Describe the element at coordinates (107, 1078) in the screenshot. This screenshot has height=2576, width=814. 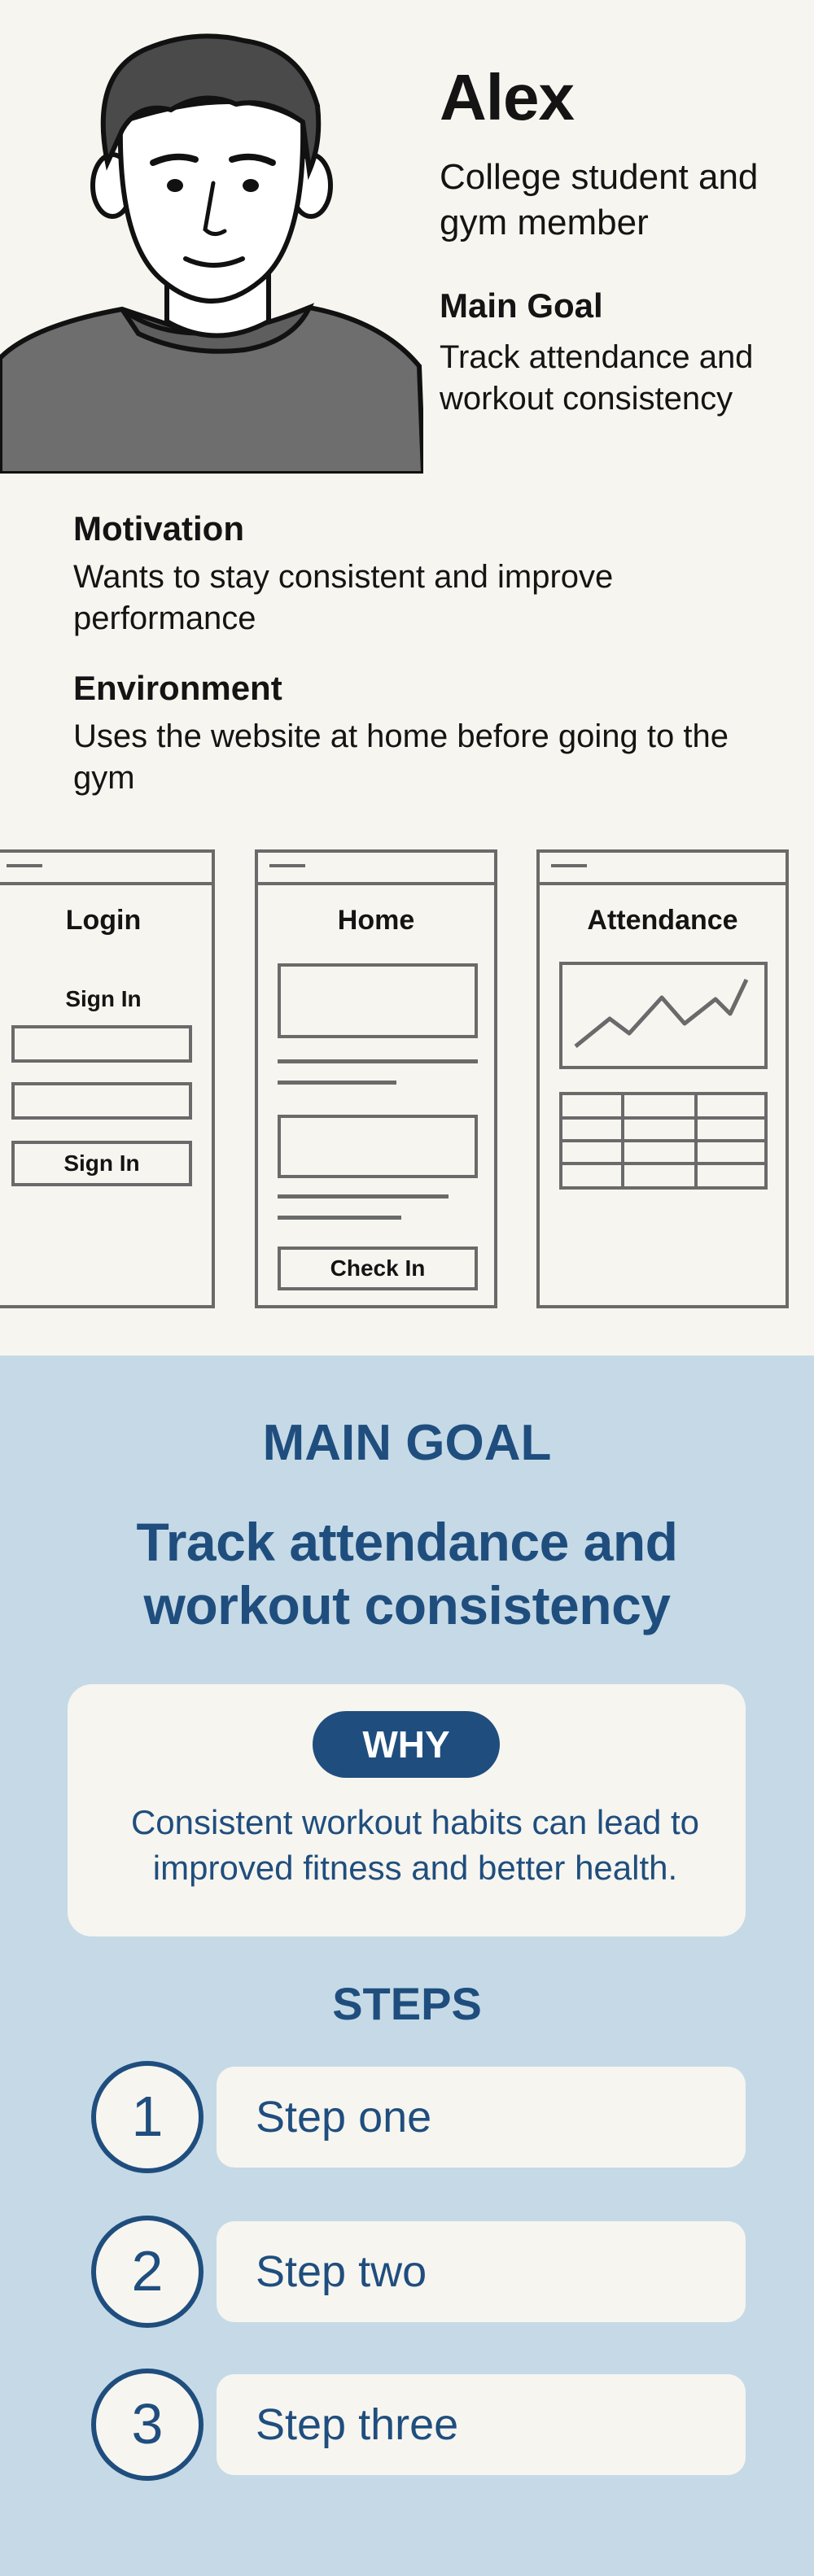
I see `wireframe-login: Login Sign In Sign In` at that location.